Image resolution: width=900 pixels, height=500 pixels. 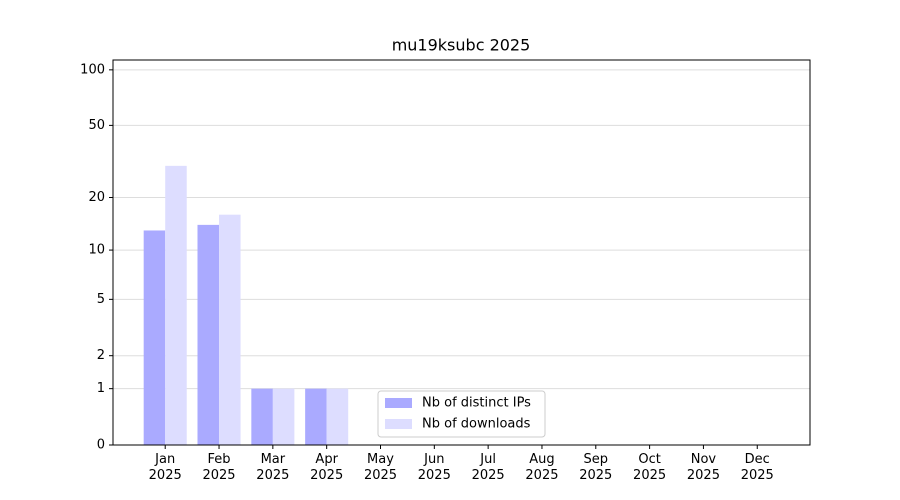 I want to click on x-tick-label: Feb 2025, so click(x=219, y=467).